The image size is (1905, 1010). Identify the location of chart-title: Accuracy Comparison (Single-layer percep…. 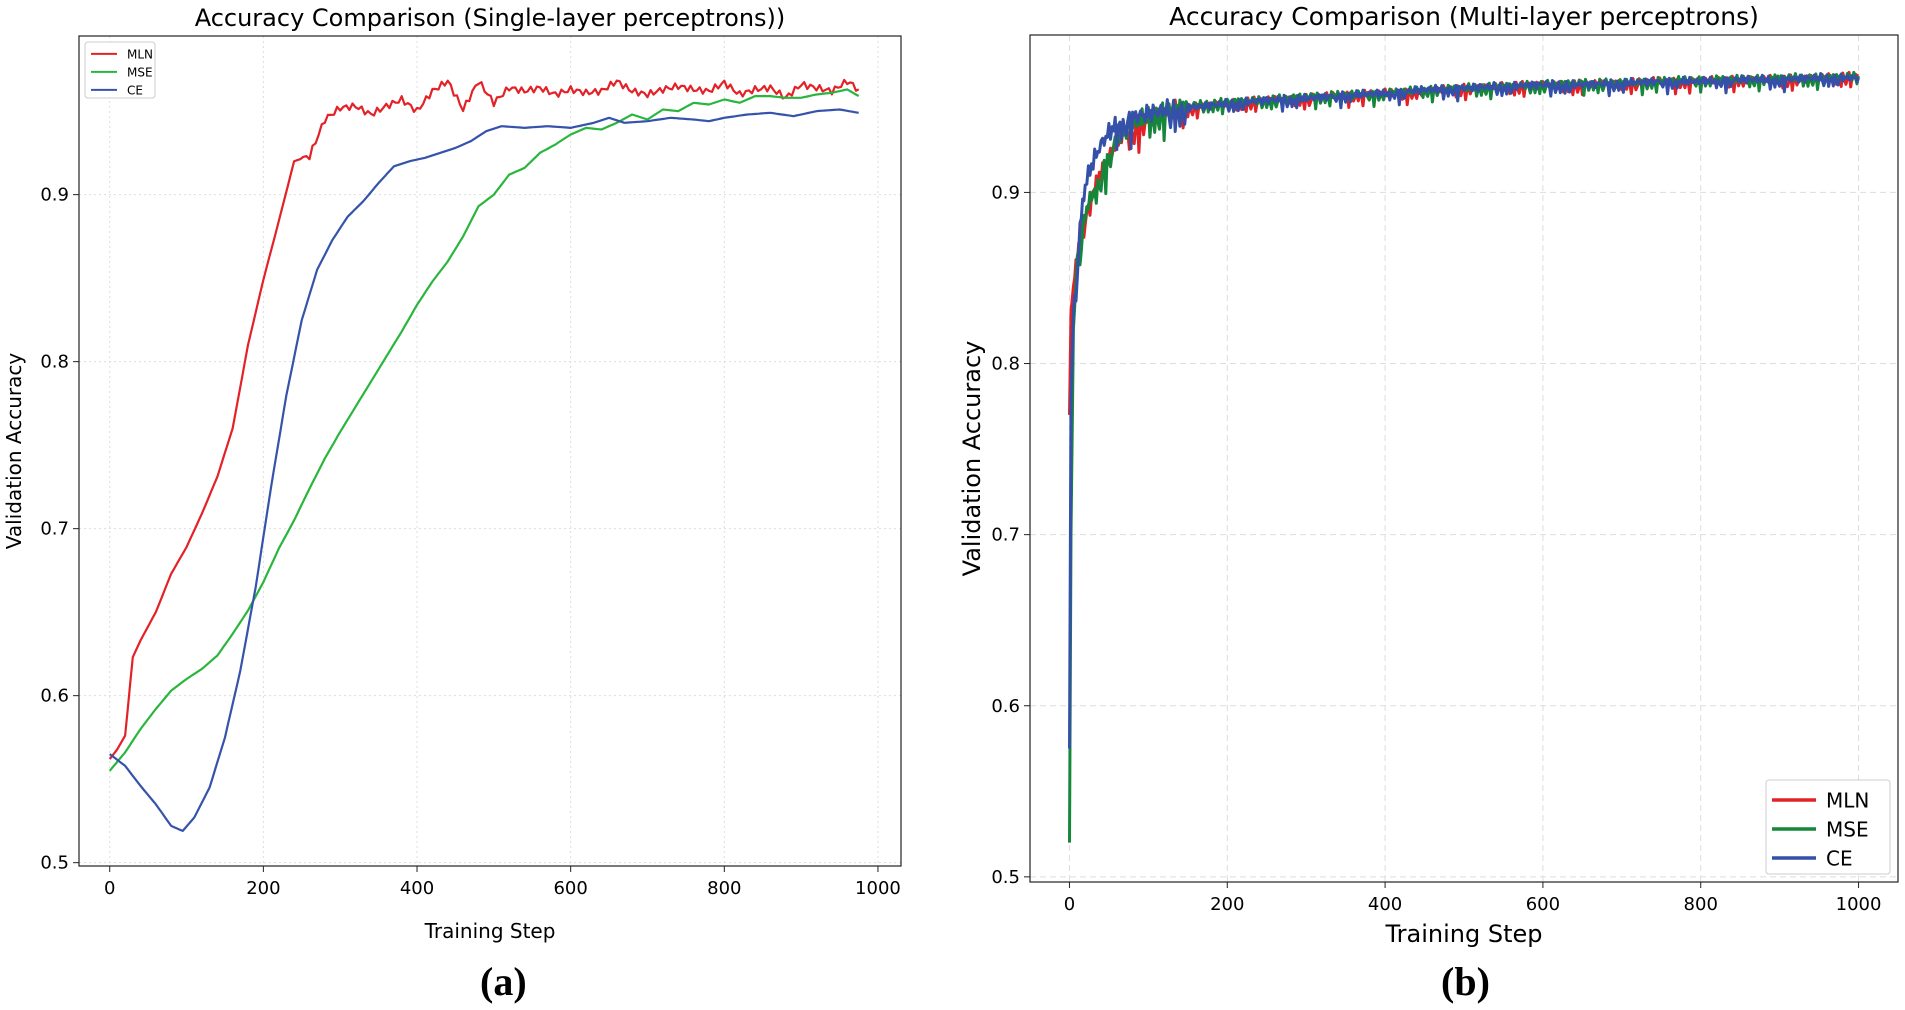
(490, 18).